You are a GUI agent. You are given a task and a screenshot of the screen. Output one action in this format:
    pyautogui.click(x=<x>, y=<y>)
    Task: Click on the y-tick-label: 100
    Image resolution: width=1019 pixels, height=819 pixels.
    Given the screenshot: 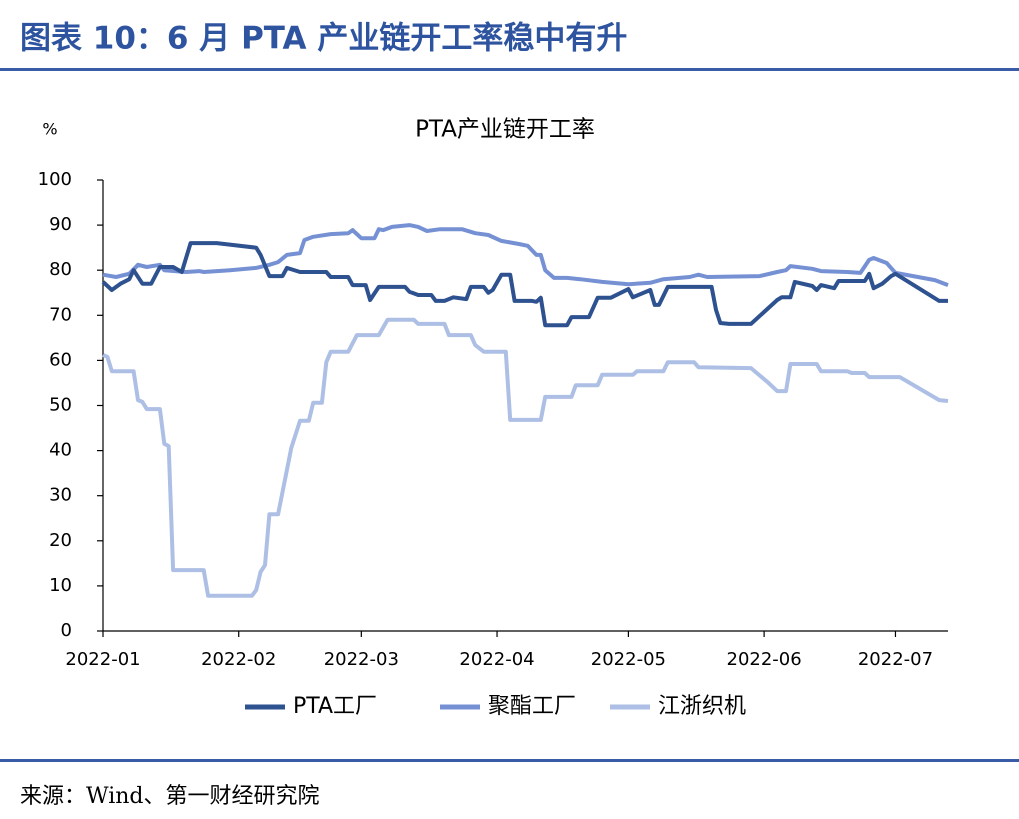 What is the action you would take?
    pyautogui.click(x=55, y=179)
    